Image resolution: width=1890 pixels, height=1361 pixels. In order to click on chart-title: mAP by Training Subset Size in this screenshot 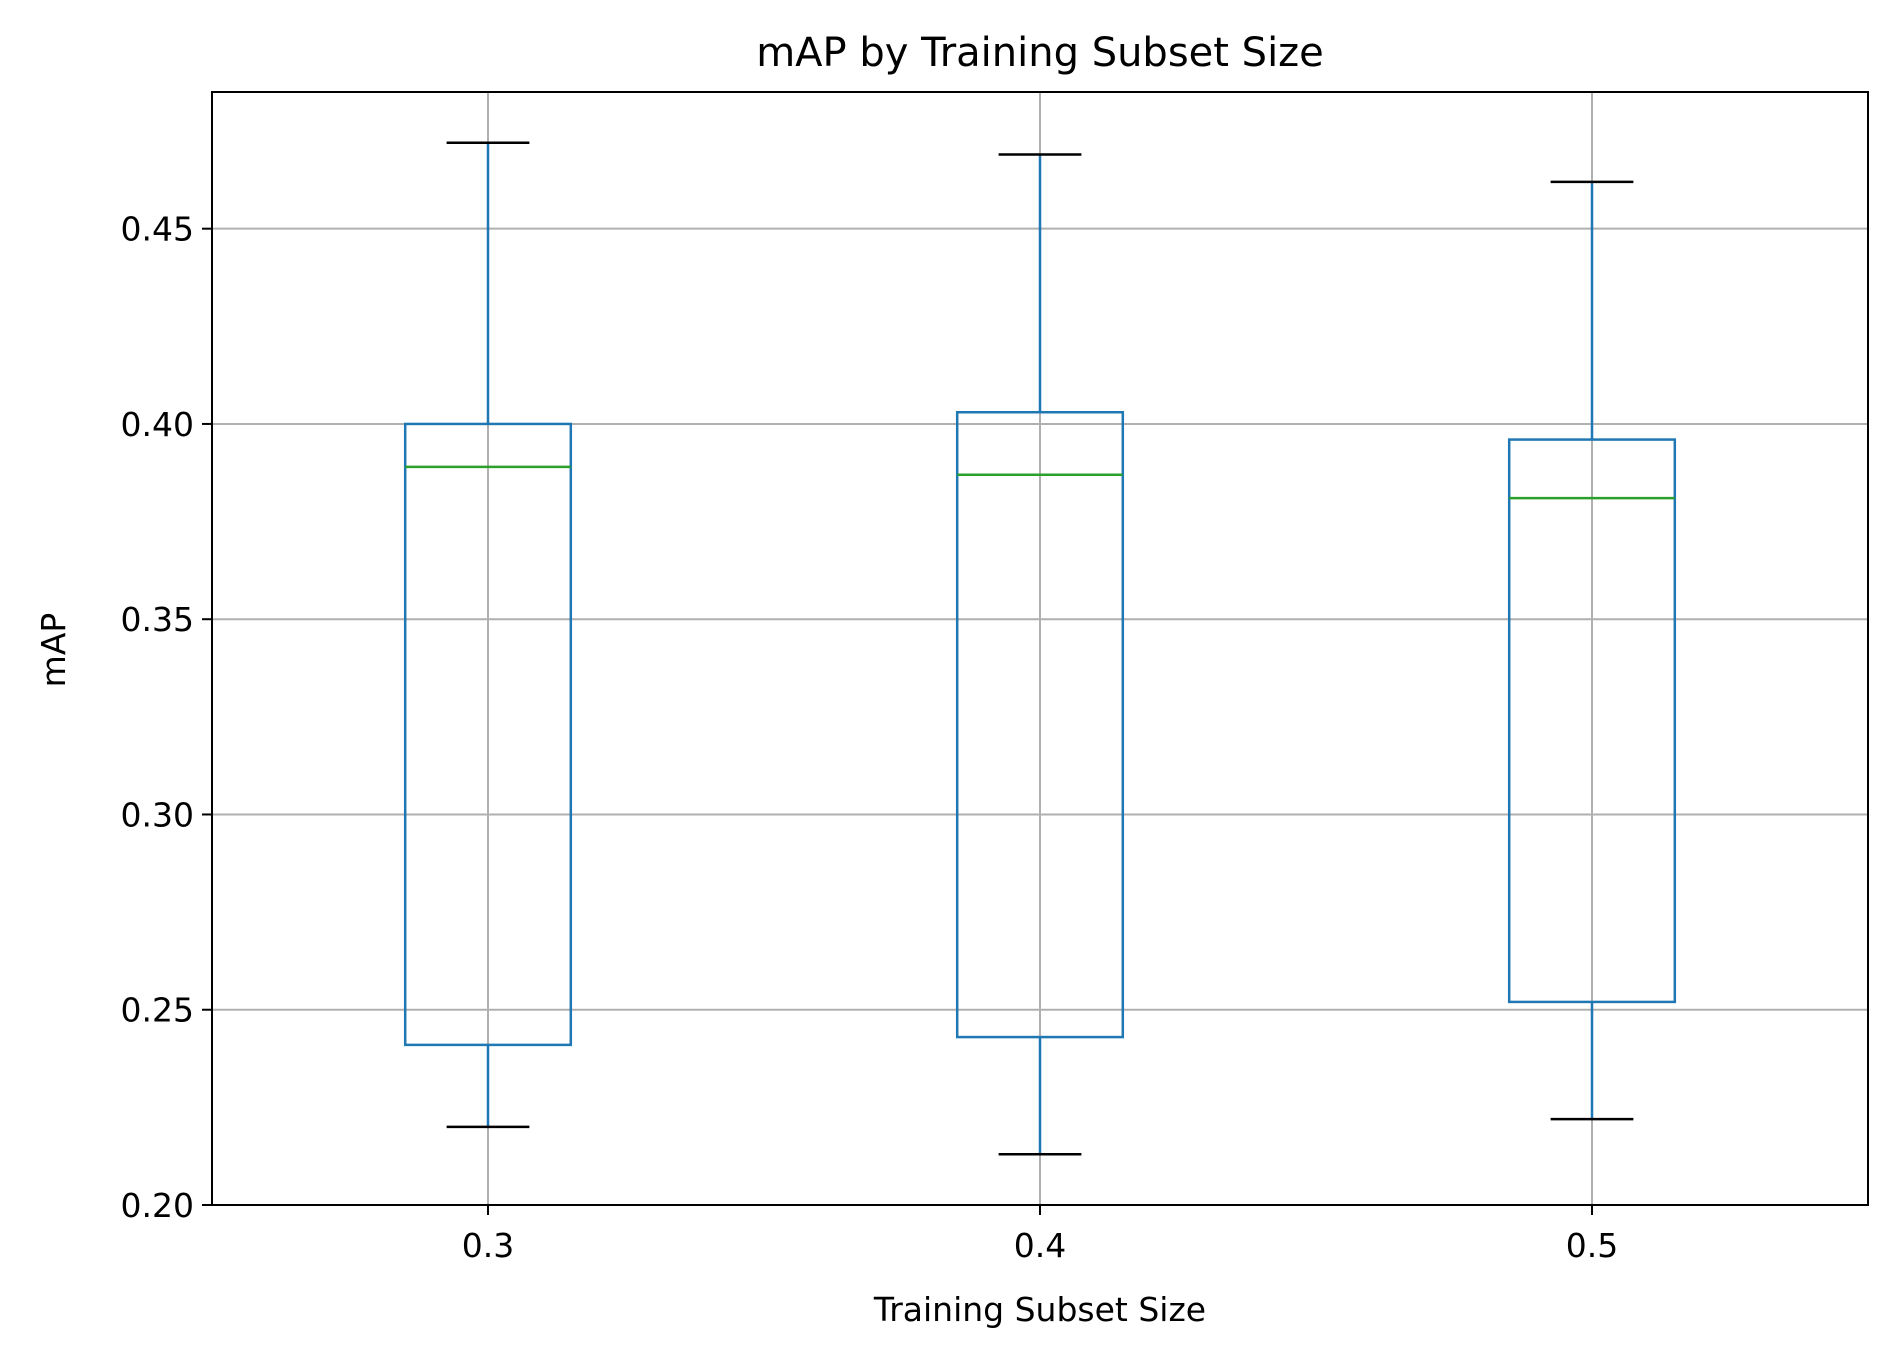, I will do `click(1040, 53)`.